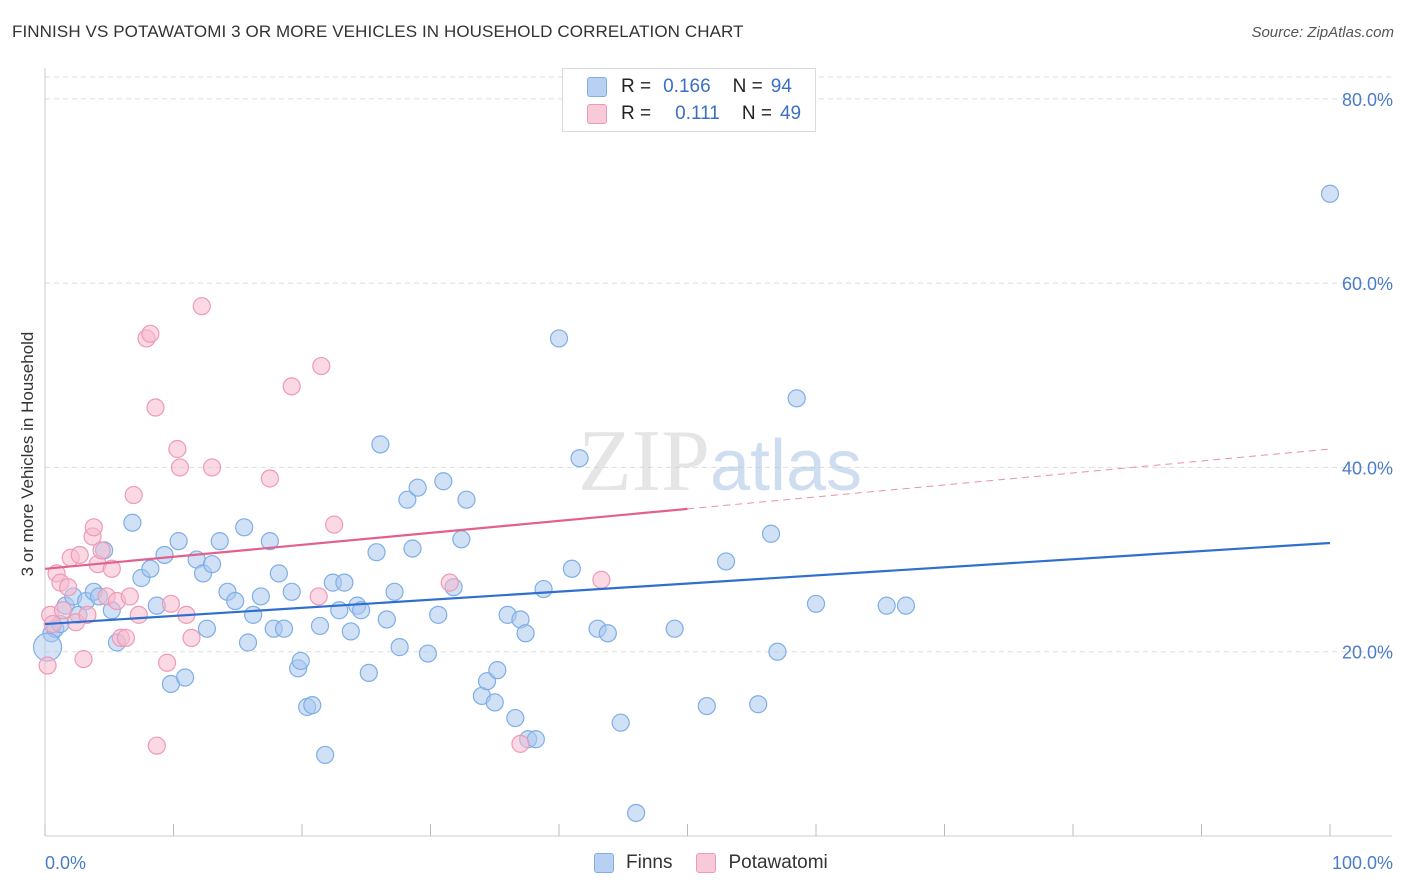 This screenshot has width=1406, height=892. I want to click on bottom-legend: Finns Potawatomi, so click(723, 863).